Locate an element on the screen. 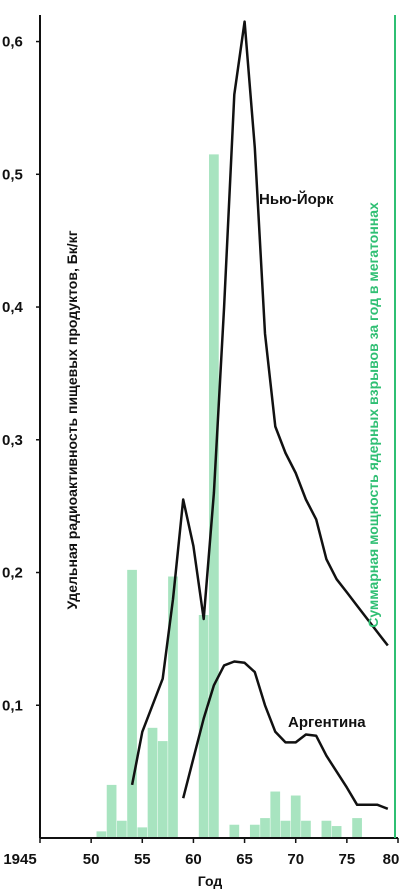  x-tick-label-1965: 65 is located at coordinates (244, 859).